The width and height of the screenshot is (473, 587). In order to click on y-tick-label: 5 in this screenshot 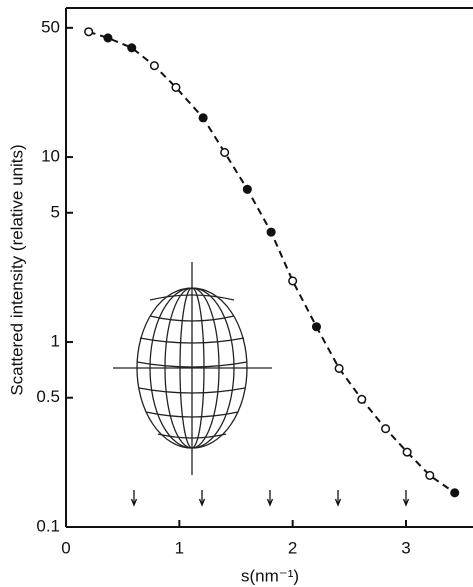, I will do `click(55, 211)`.